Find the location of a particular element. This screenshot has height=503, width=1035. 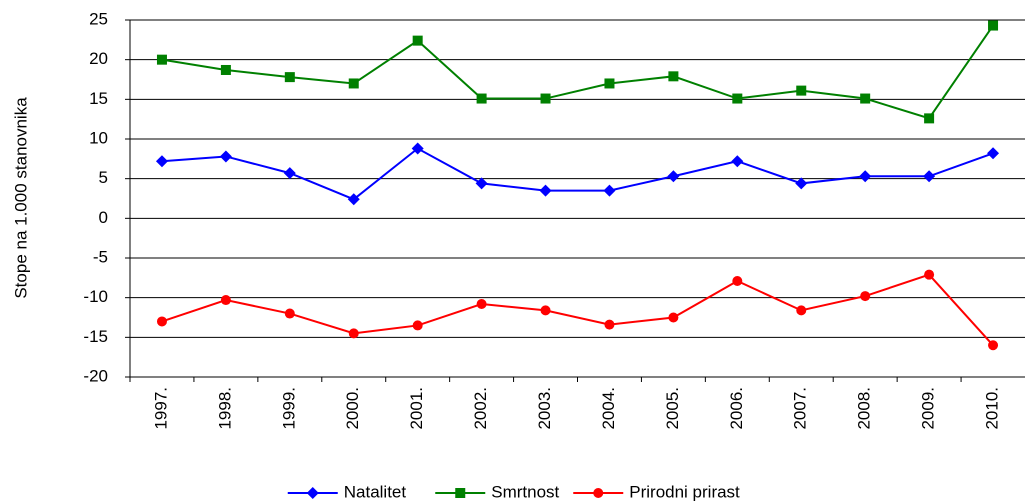

x-tick-label: 1997. is located at coordinates (160, 408).